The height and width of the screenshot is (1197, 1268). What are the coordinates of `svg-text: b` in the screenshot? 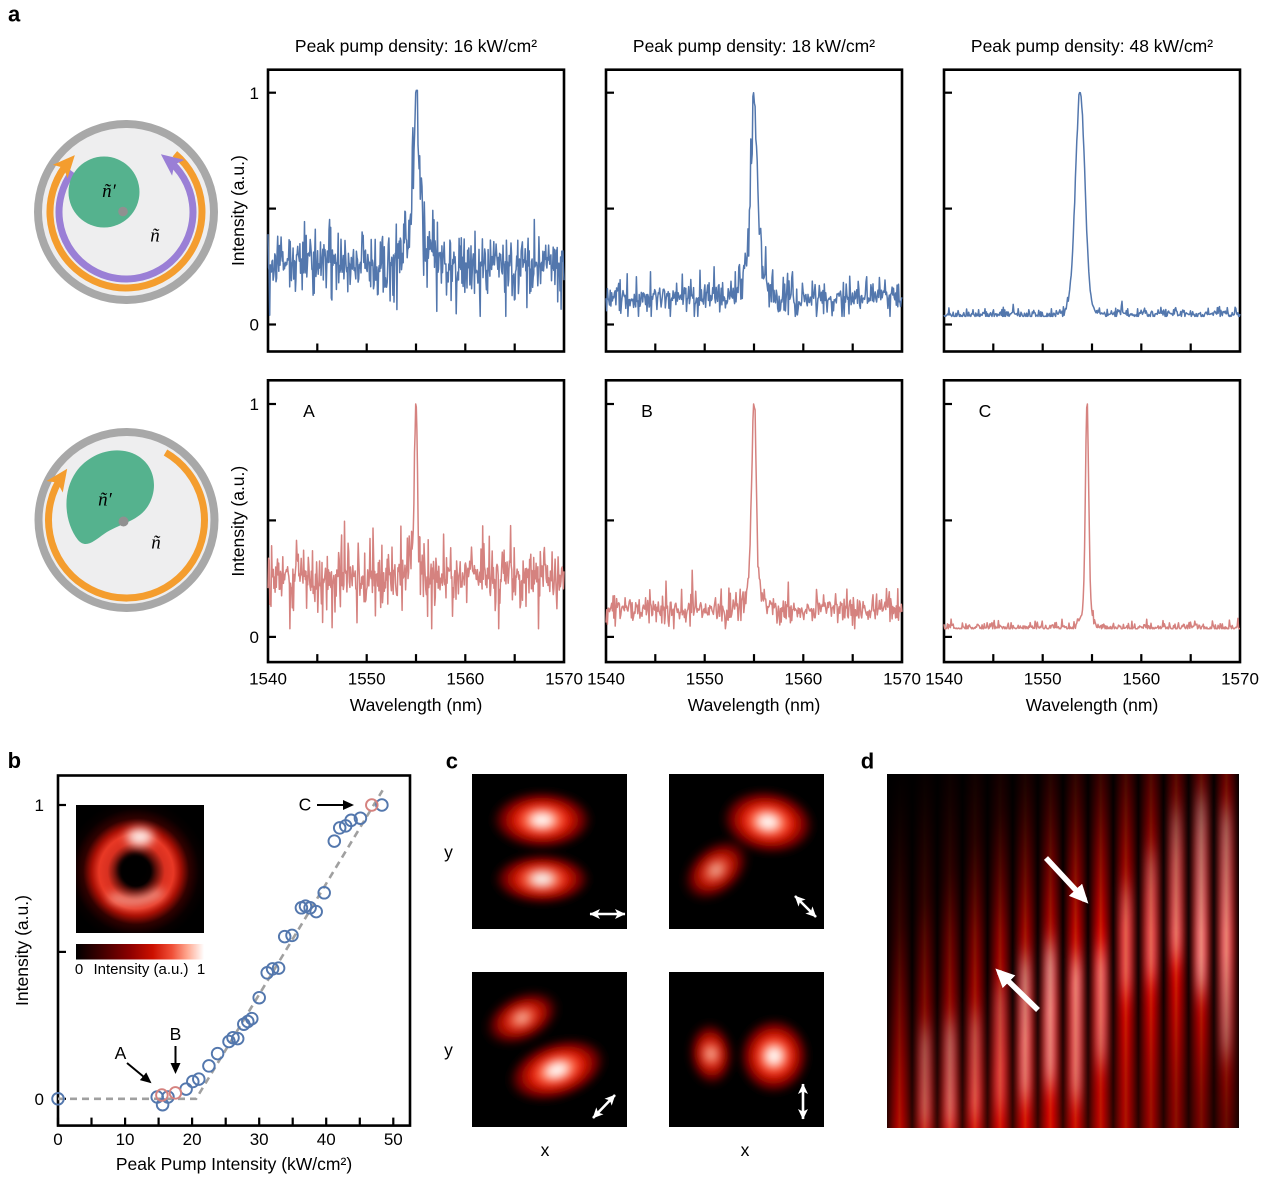 It's located at (14, 760).